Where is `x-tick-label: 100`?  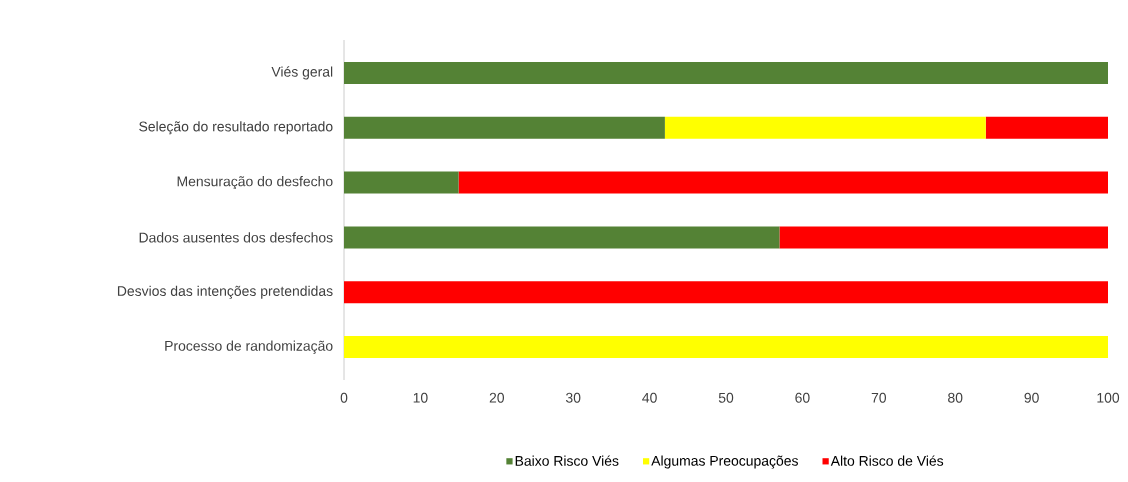
x-tick-label: 100 is located at coordinates (1108, 397).